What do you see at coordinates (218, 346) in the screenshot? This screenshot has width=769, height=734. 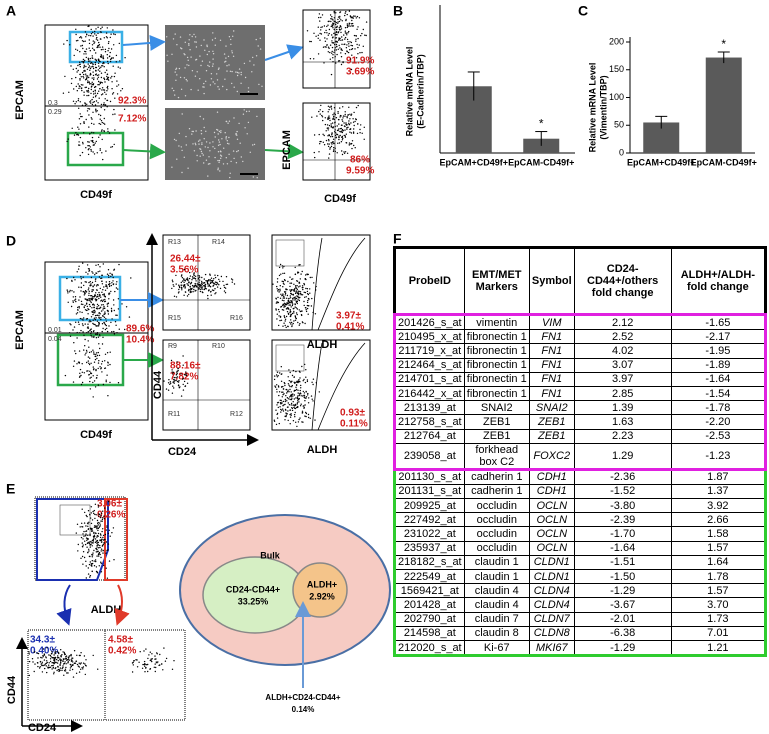 I see `region-label: R10` at bounding box center [218, 346].